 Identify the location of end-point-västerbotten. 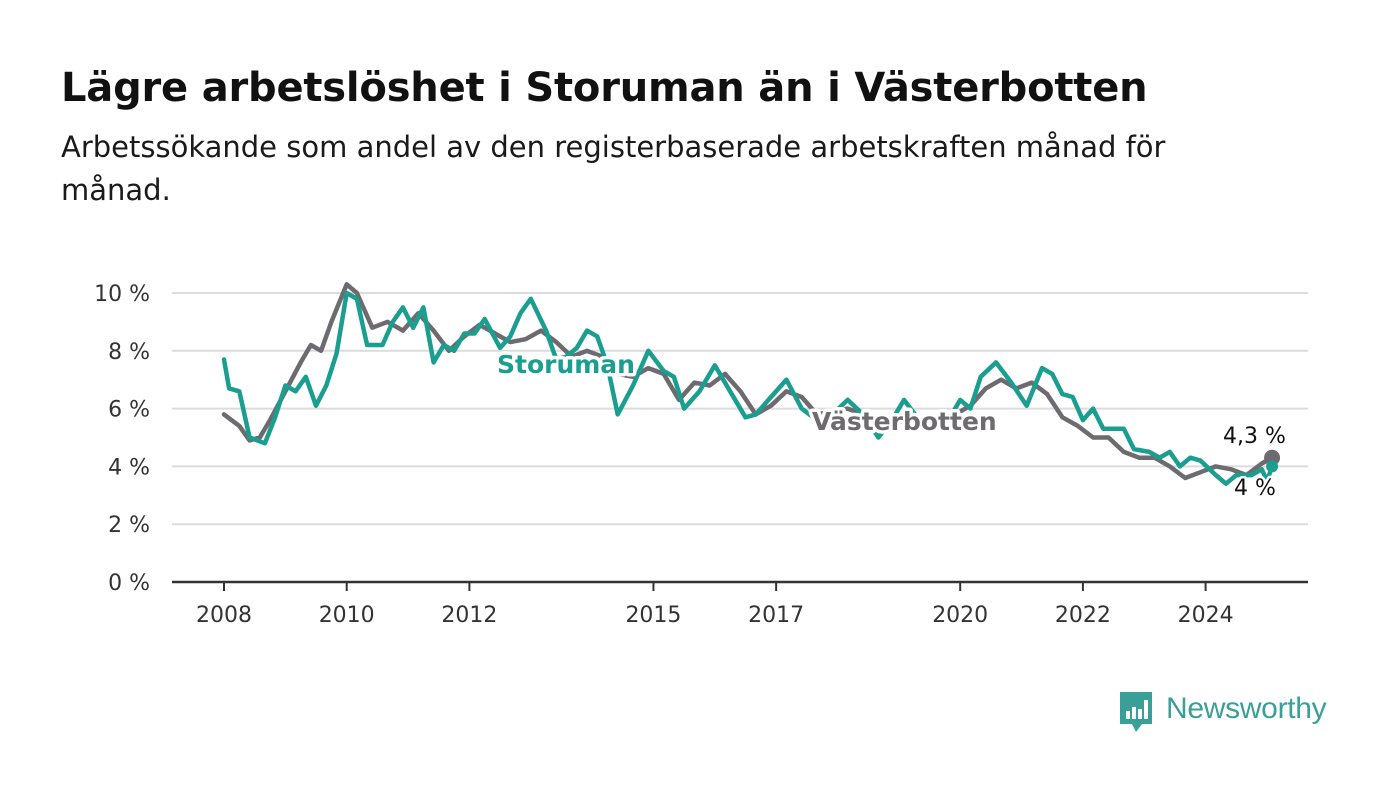
(1272, 457).